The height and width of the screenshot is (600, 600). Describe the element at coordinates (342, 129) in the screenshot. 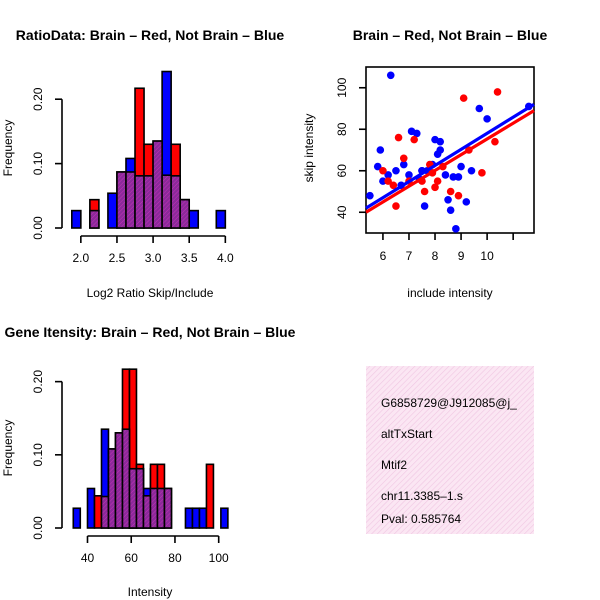

I see `scatter-y-tick-label: 80` at that location.